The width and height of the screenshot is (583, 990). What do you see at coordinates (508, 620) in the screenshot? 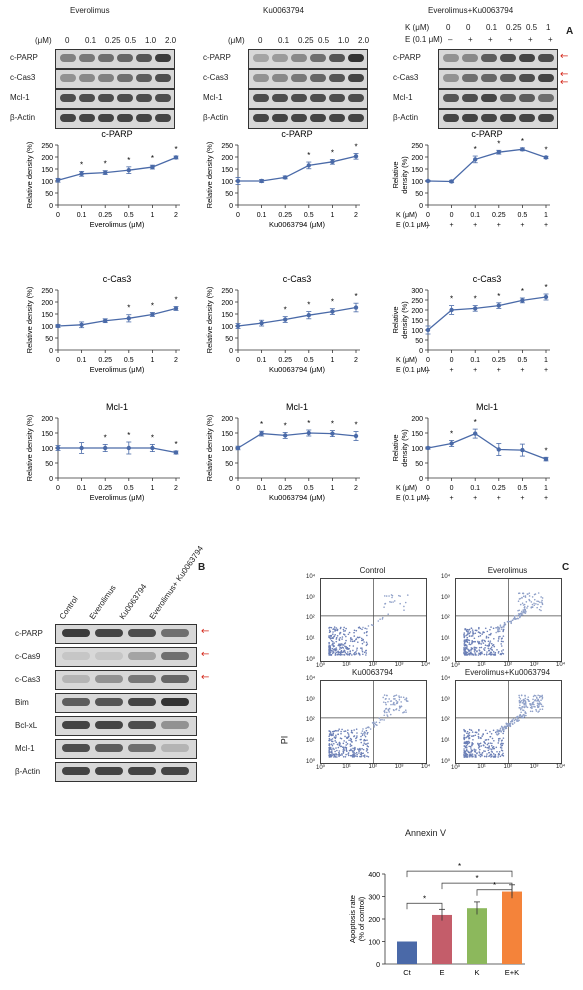
I see `scatter-plot` at bounding box center [508, 620].